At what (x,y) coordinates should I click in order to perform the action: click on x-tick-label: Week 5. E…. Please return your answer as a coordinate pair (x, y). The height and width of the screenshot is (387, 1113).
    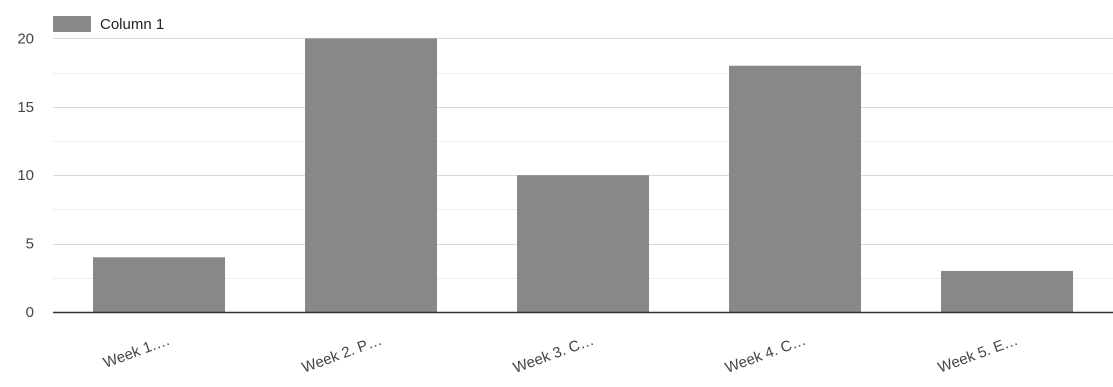
    Looking at the image, I should click on (978, 354).